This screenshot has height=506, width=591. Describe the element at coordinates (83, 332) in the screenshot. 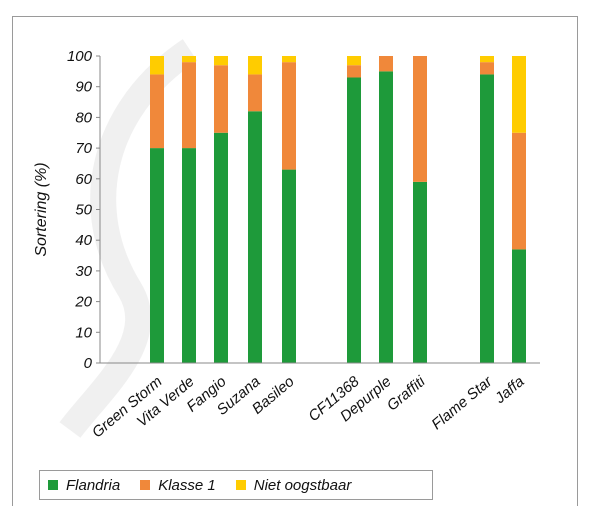

I see `y-tick-label: 10` at that location.